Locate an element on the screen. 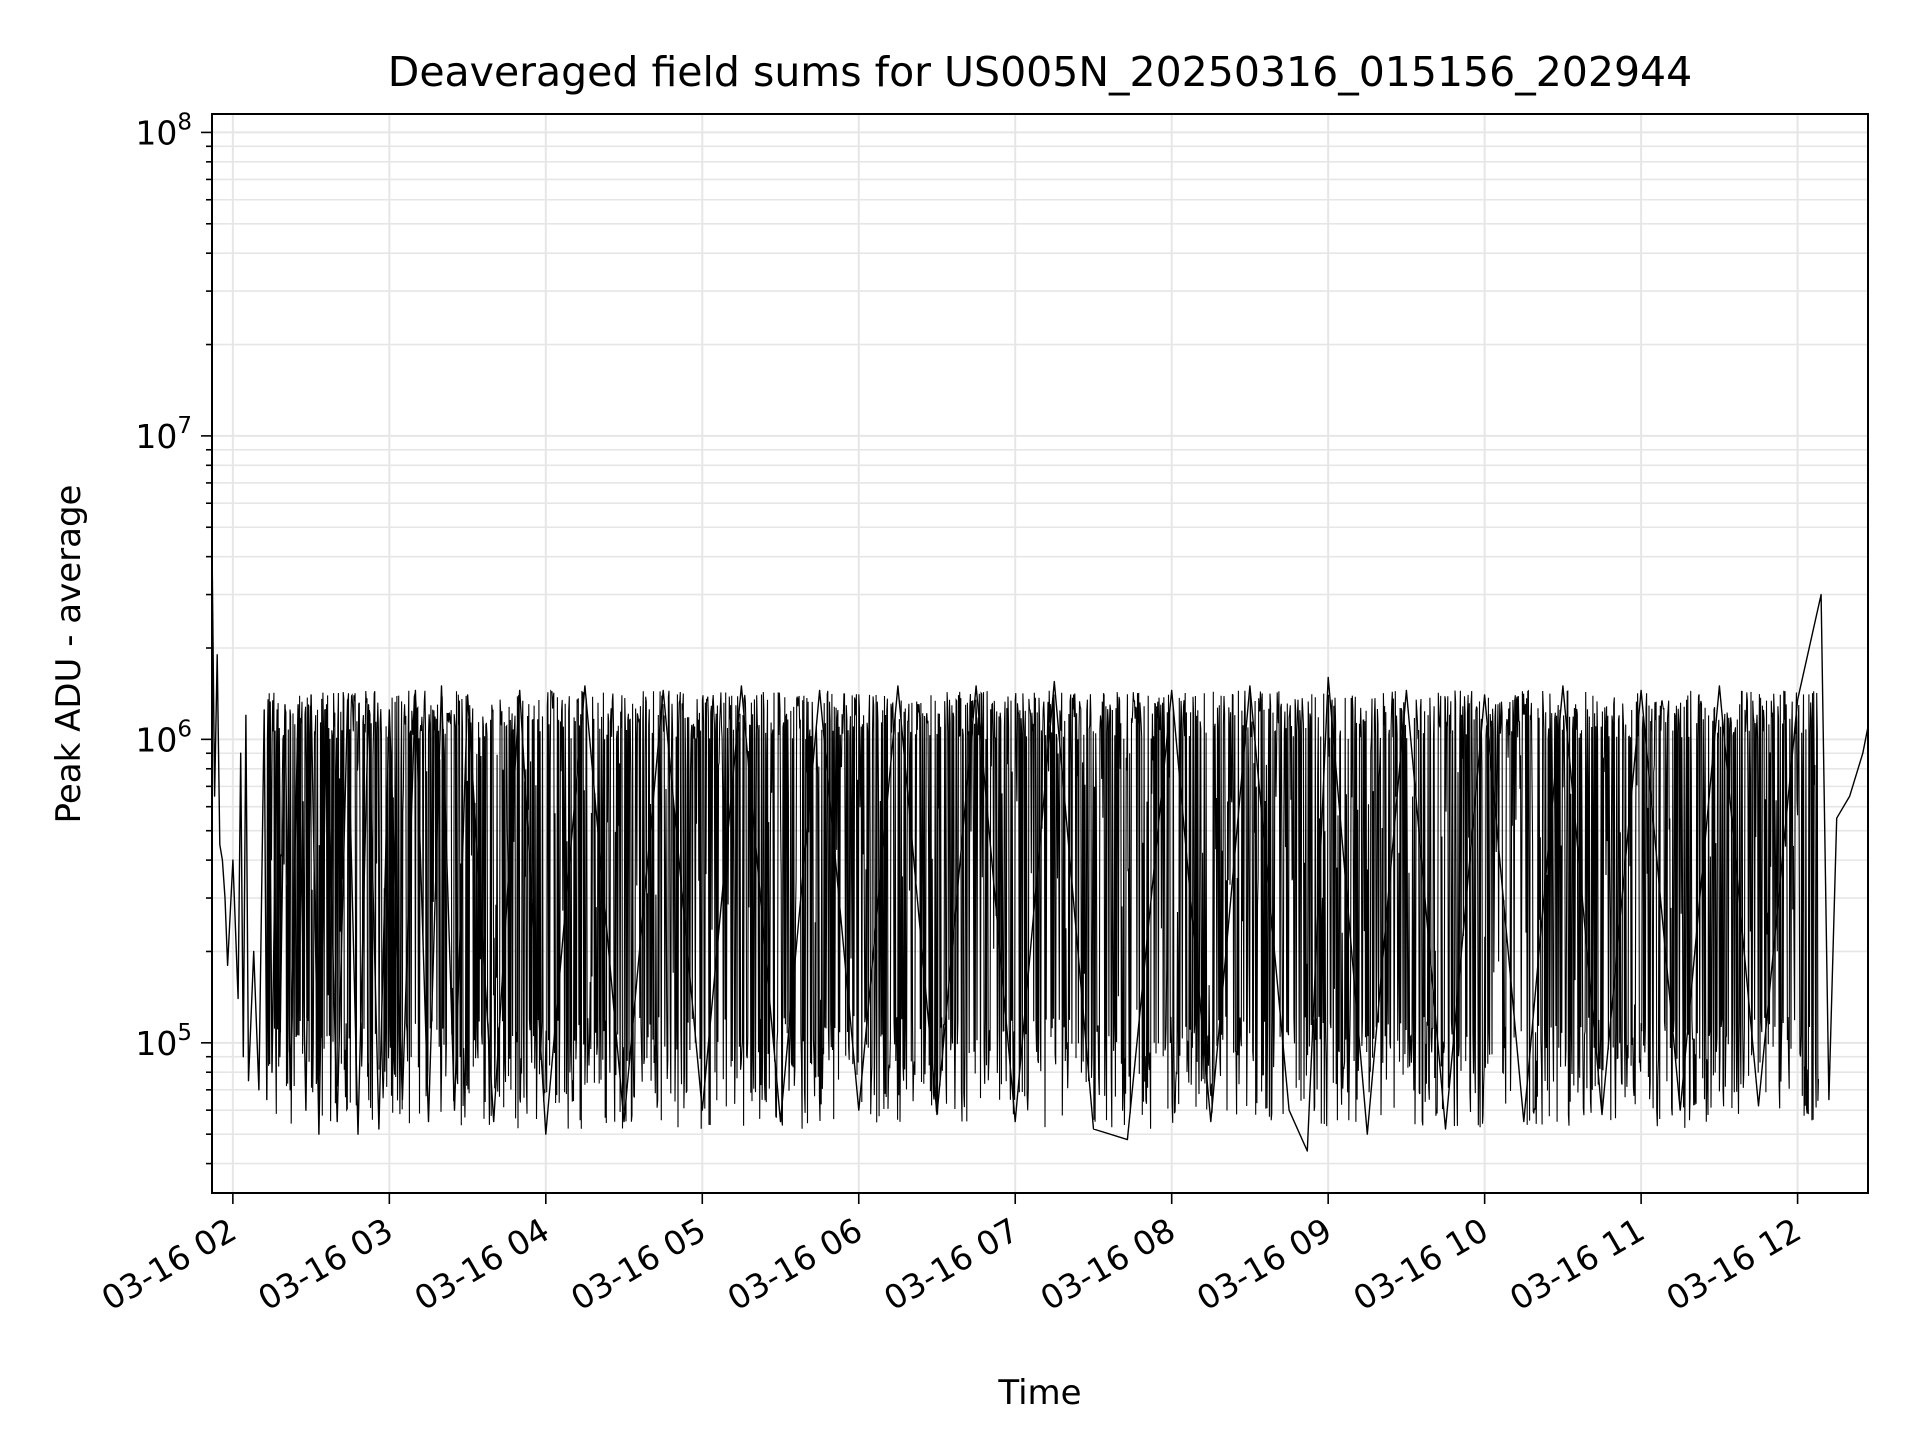 The height and width of the screenshot is (1440, 1920). x-tick-label: 03-16 11 is located at coordinates (1577, 1264).